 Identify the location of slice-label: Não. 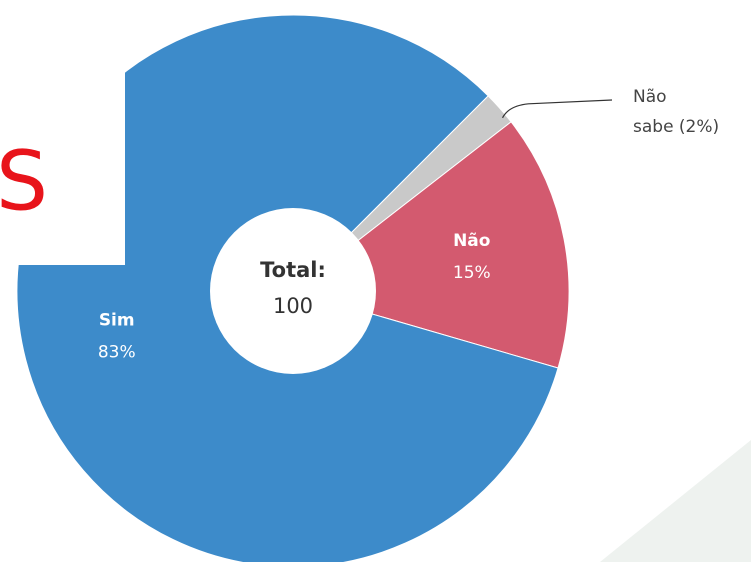
(471, 241).